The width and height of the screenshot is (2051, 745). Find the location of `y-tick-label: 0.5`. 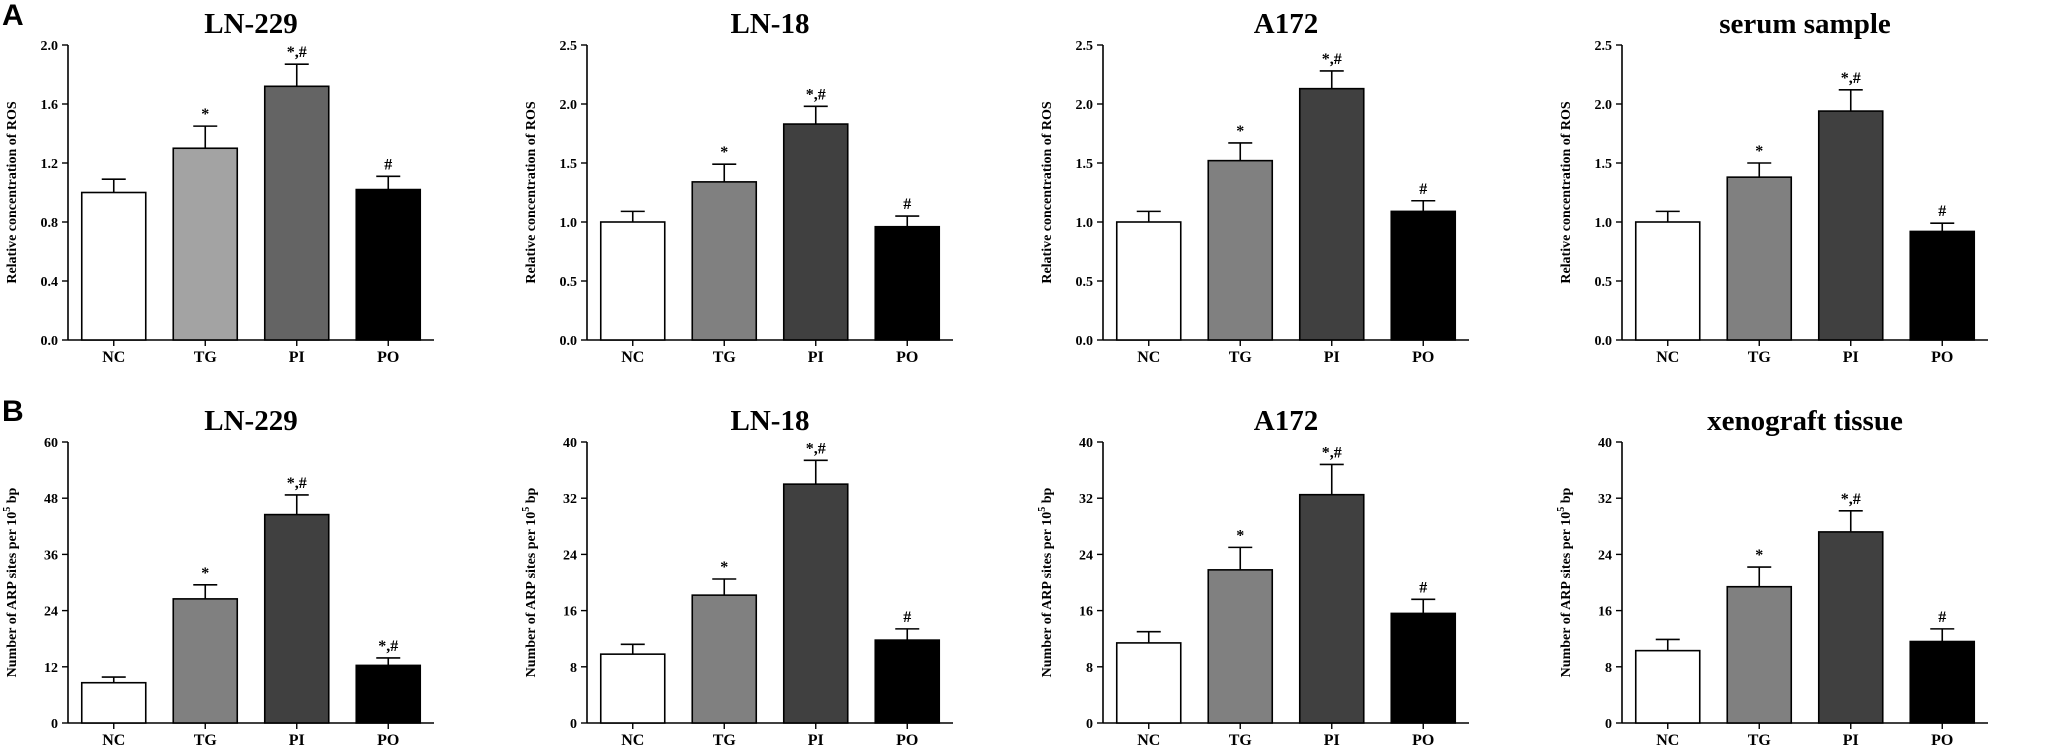

y-tick-label: 0.5 is located at coordinates (1604, 282).